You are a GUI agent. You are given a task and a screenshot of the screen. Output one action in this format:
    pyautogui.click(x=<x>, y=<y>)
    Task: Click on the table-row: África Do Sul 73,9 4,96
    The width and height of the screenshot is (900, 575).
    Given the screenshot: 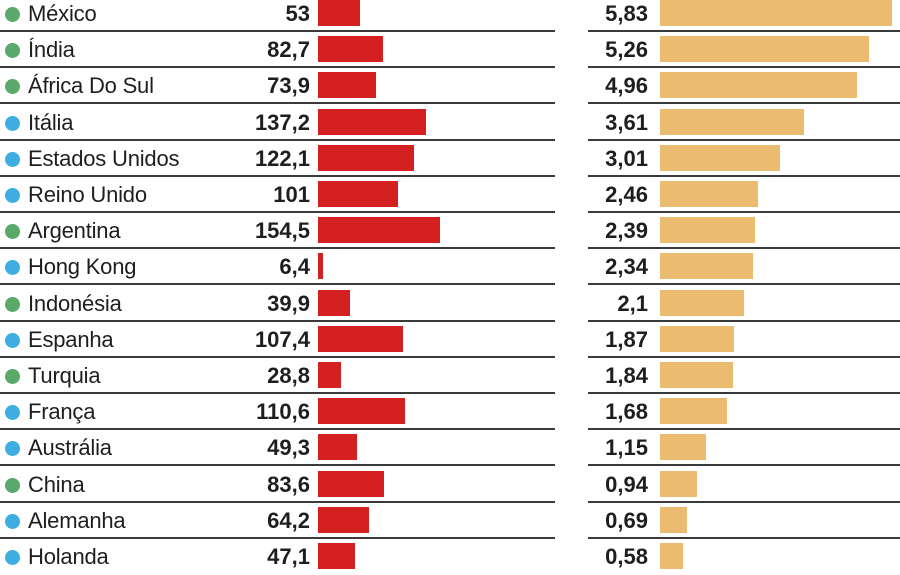 What is the action you would take?
    pyautogui.click(x=450, y=86)
    